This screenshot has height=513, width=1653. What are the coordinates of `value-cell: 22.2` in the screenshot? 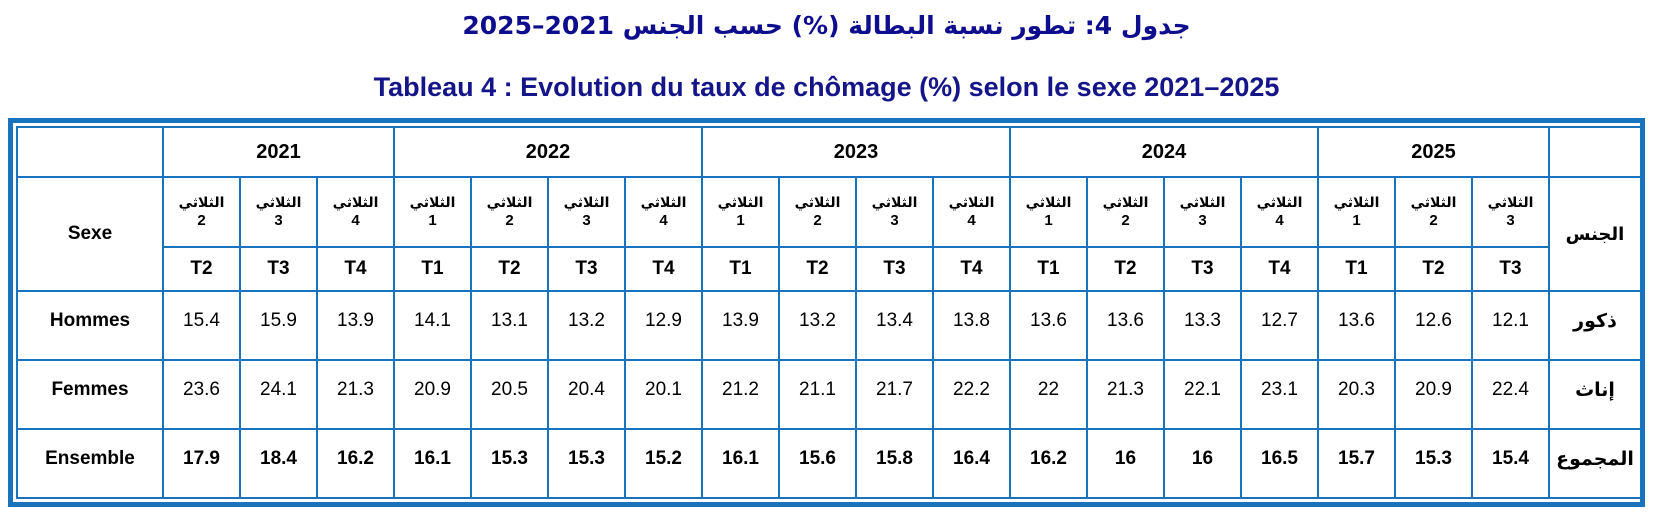 It's located at (971, 394).